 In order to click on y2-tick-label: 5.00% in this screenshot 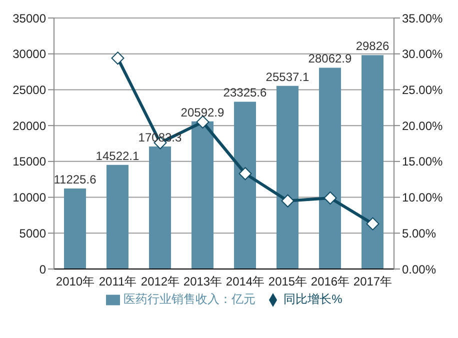, I will do `click(419, 233)`.